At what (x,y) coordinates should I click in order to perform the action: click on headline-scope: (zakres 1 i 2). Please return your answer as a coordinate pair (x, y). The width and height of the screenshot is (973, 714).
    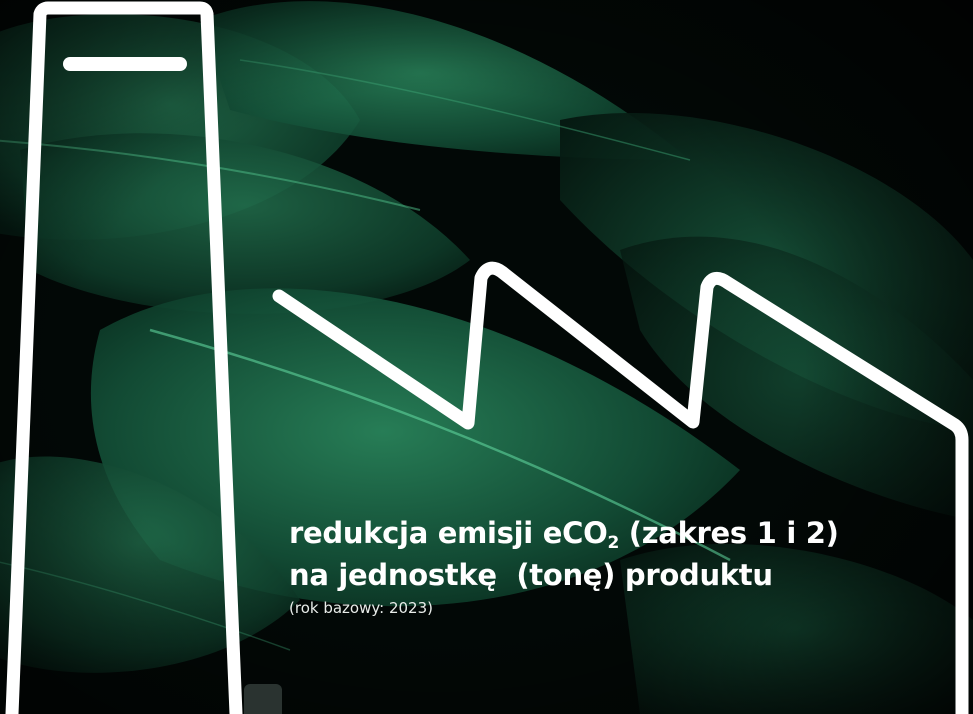
    Looking at the image, I should click on (728, 533).